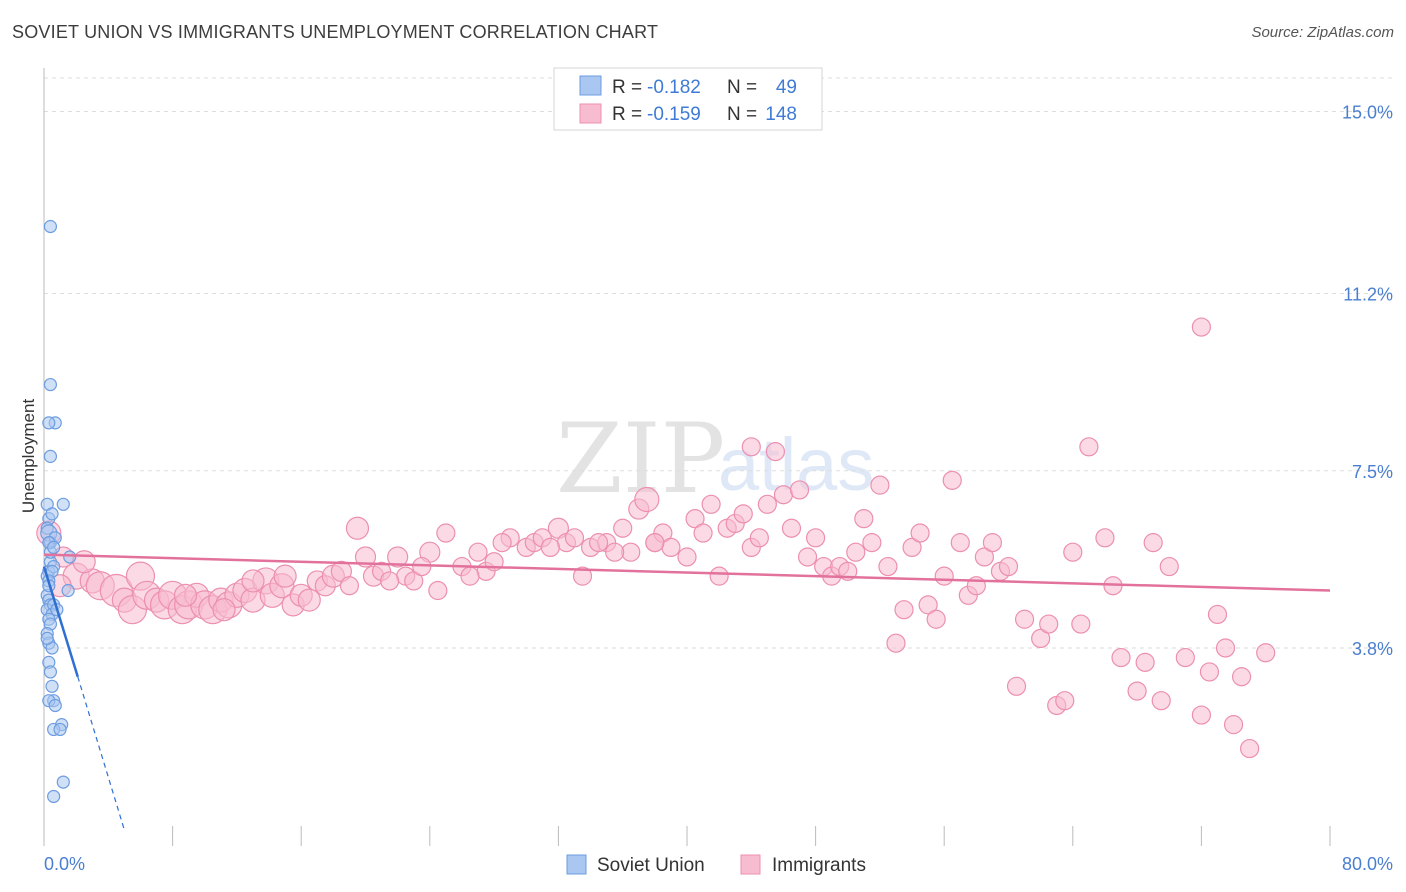 The height and width of the screenshot is (892, 1406). I want to click on legend-n-value-immigrants: 148, so click(781, 114).